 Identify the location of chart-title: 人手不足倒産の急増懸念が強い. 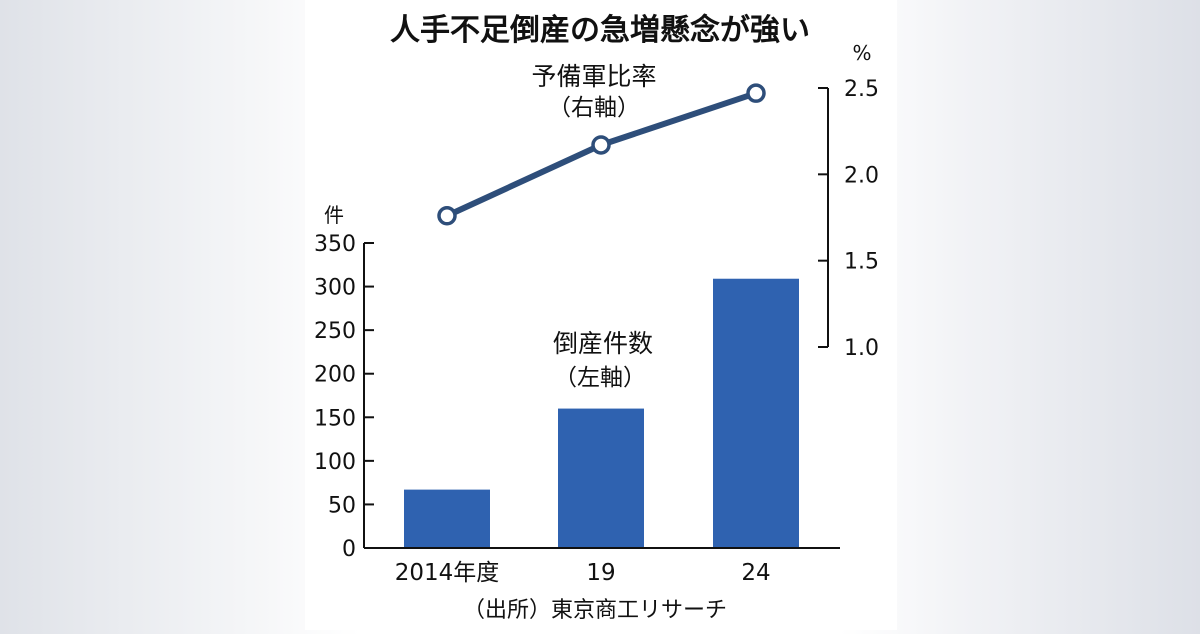
(600, 30).